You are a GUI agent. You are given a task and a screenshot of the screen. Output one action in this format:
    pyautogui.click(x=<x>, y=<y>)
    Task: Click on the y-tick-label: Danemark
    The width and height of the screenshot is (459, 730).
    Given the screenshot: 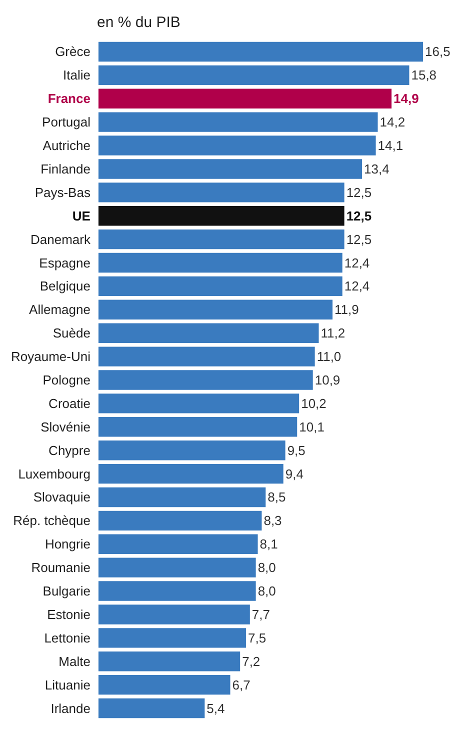 What is the action you would take?
    pyautogui.click(x=60, y=239)
    